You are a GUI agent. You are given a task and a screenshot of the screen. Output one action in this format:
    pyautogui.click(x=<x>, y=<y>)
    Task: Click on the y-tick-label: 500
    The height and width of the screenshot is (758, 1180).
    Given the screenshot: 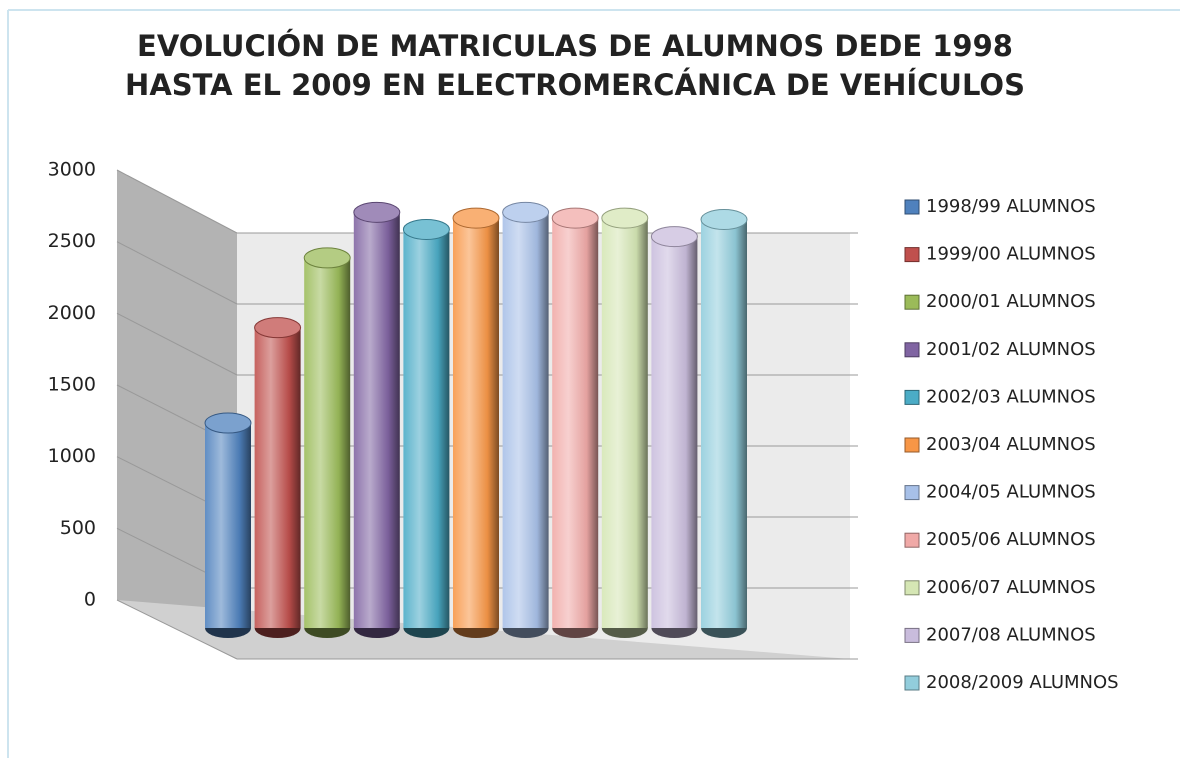 What is the action you would take?
    pyautogui.click(x=78, y=528)
    